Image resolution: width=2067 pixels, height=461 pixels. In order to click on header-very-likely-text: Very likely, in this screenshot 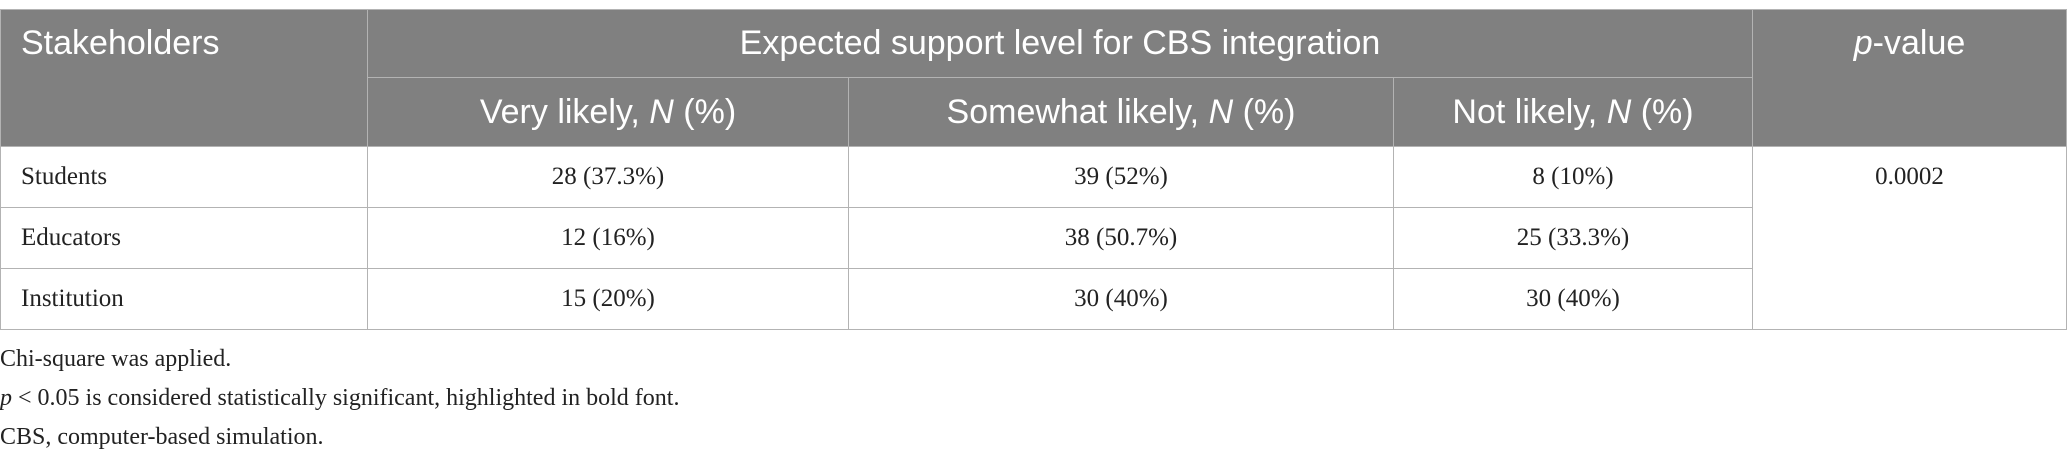, I will do `click(564, 111)`.